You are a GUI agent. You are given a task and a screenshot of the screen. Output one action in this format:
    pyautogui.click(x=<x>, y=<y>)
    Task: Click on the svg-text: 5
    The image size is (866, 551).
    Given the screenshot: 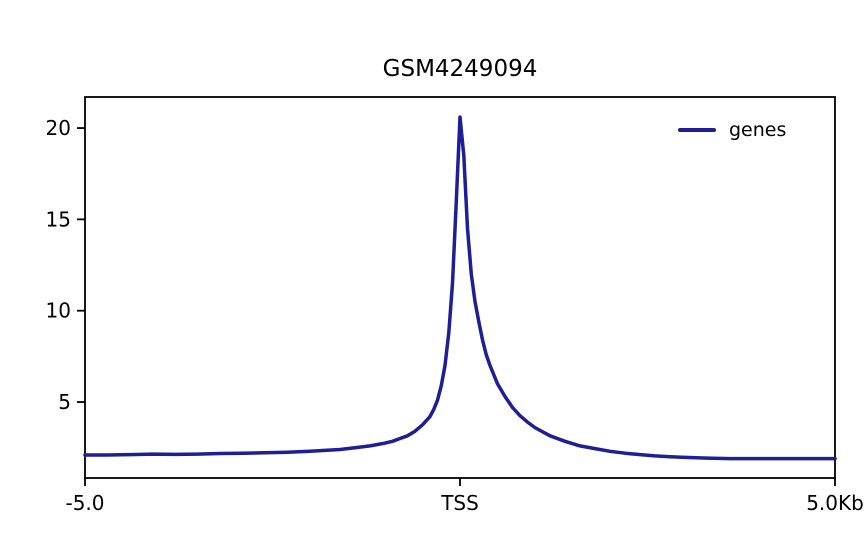 What is the action you would take?
    pyautogui.click(x=64, y=402)
    